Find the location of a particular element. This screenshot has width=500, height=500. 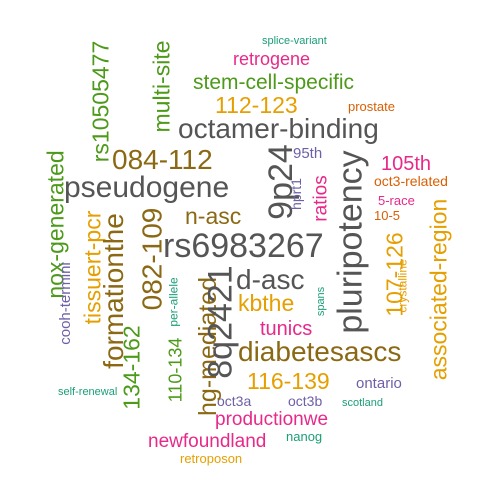

word-pluripotency: pluripotency is located at coordinates (350, 242).